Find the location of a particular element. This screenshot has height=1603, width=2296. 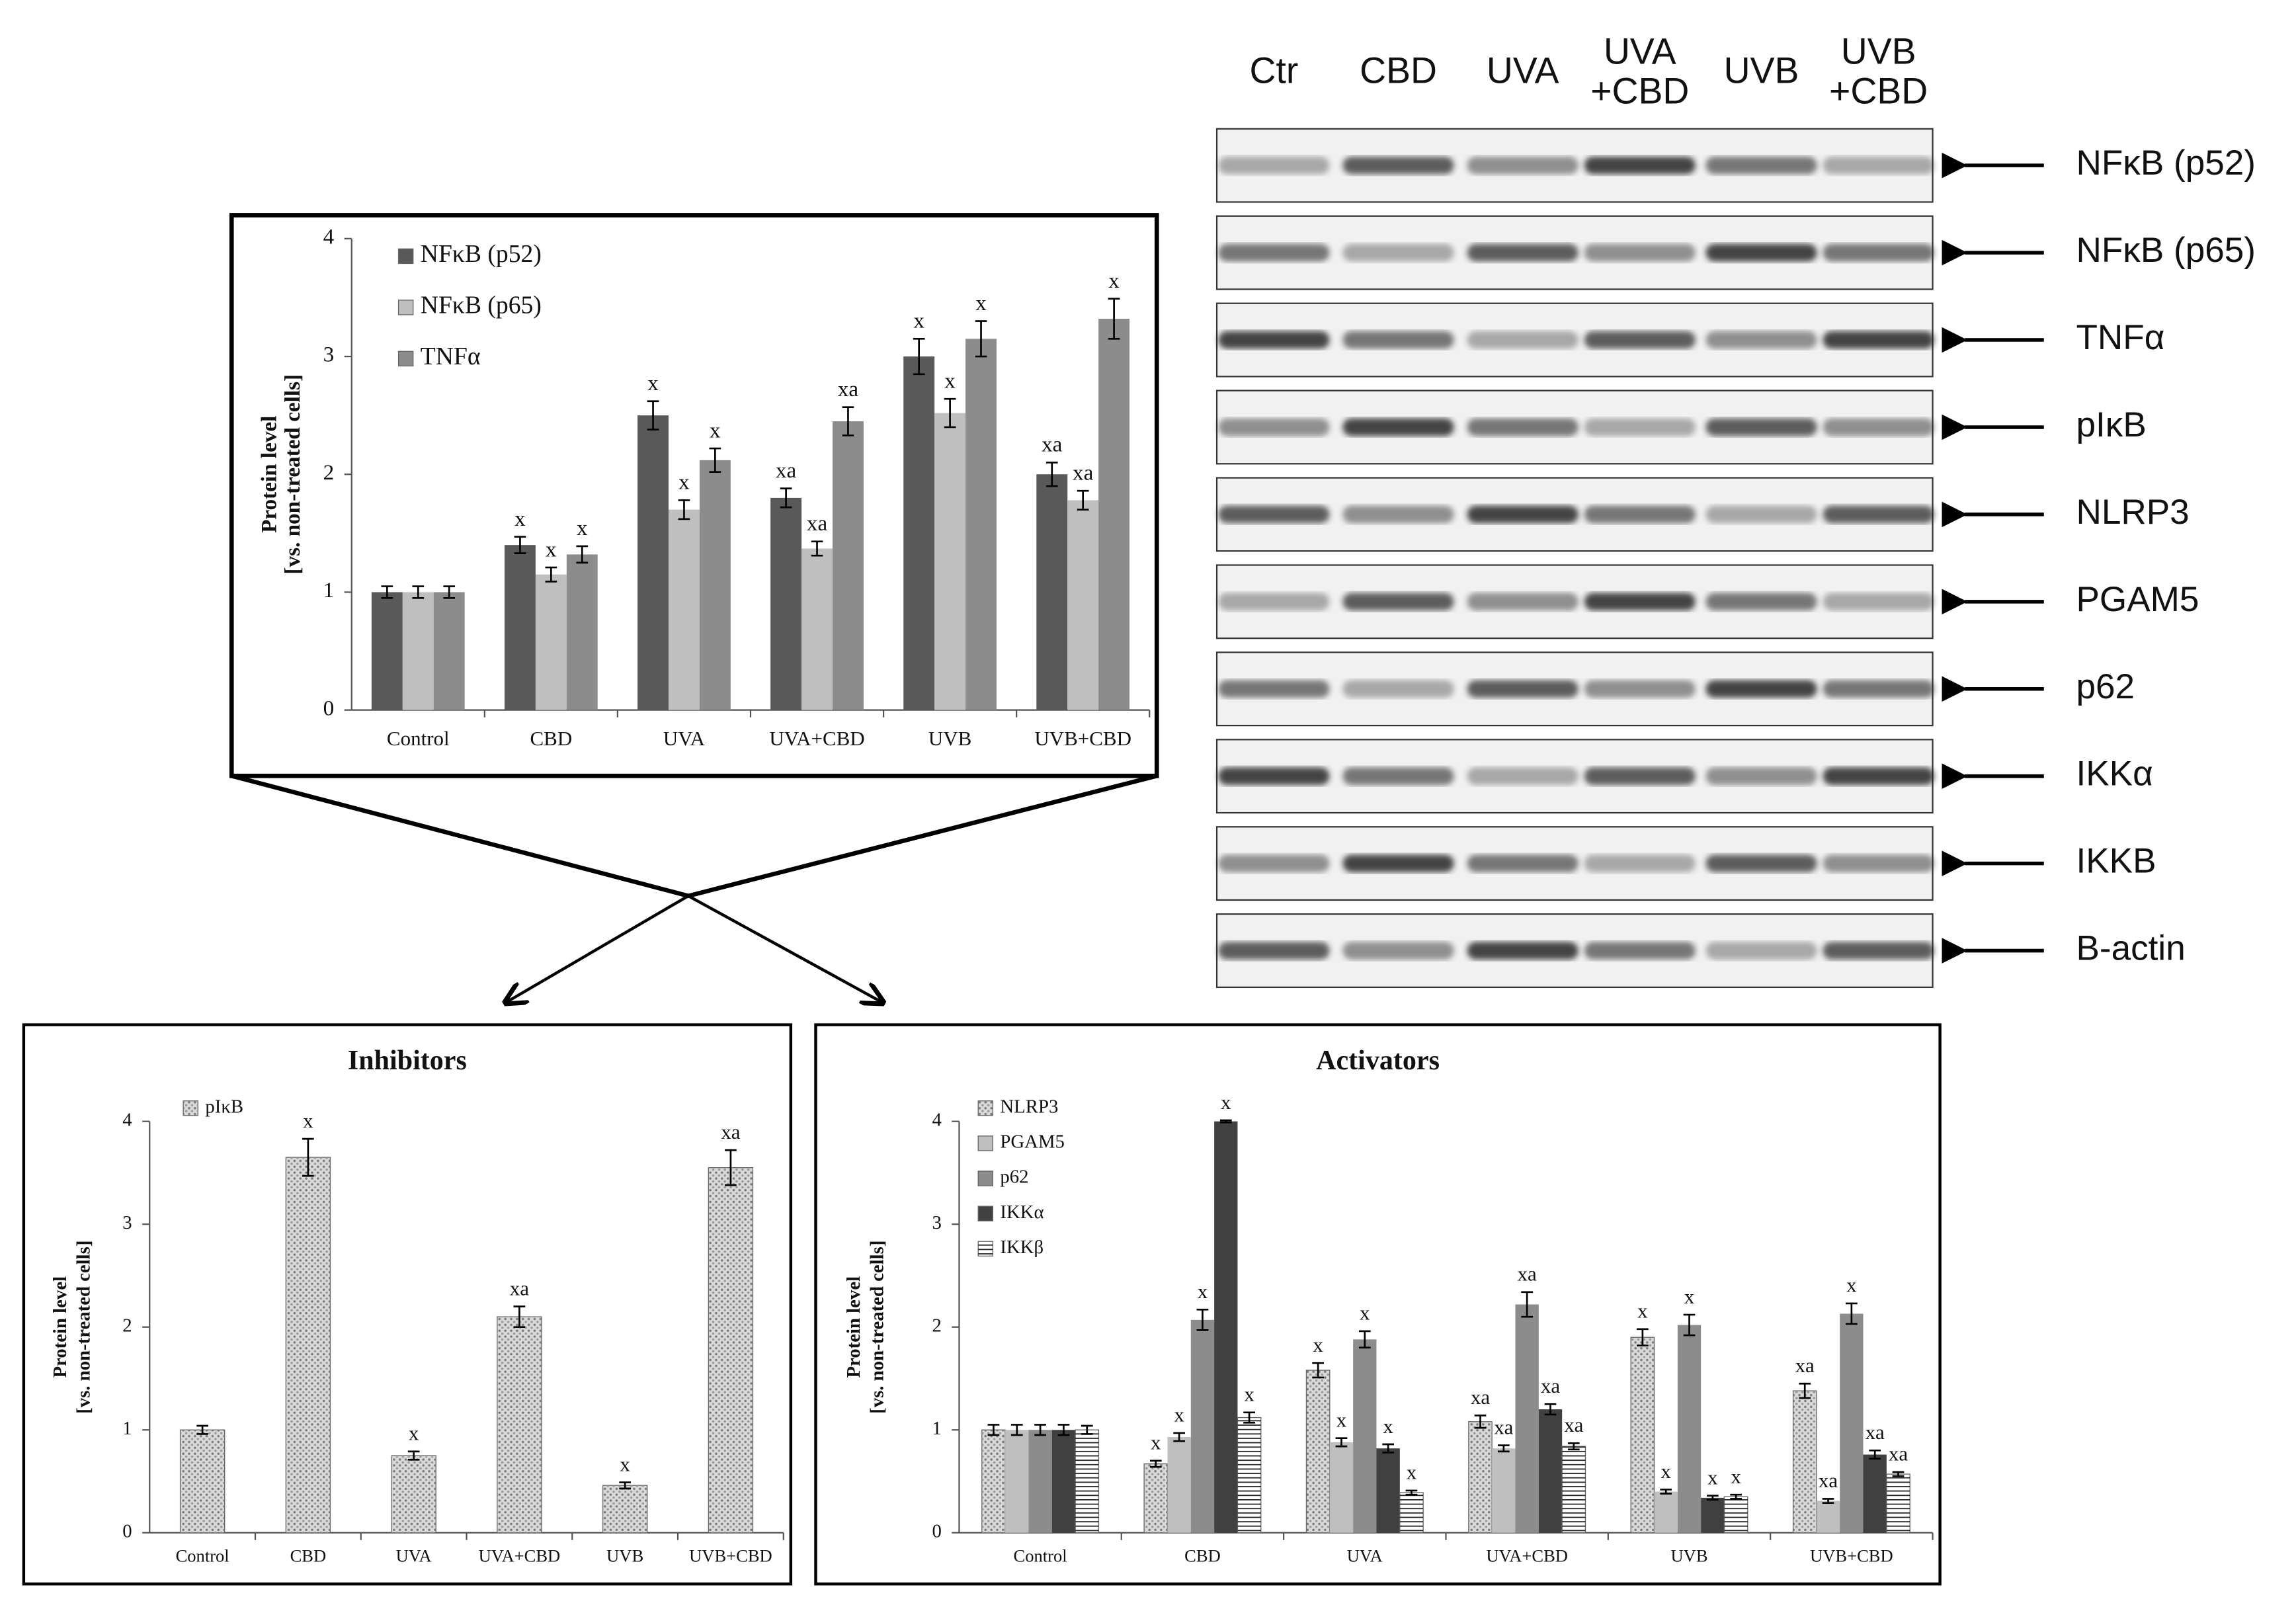

y-tick-label: 4 is located at coordinates (936, 1119).